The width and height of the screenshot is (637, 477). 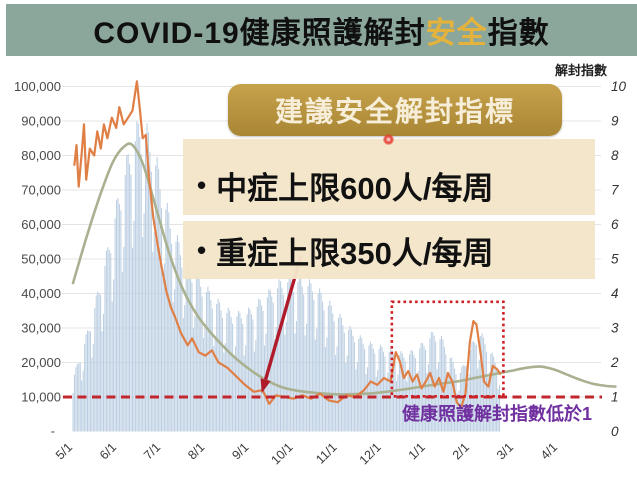 I want to click on highlight-dotted-box, so click(x=447, y=349).